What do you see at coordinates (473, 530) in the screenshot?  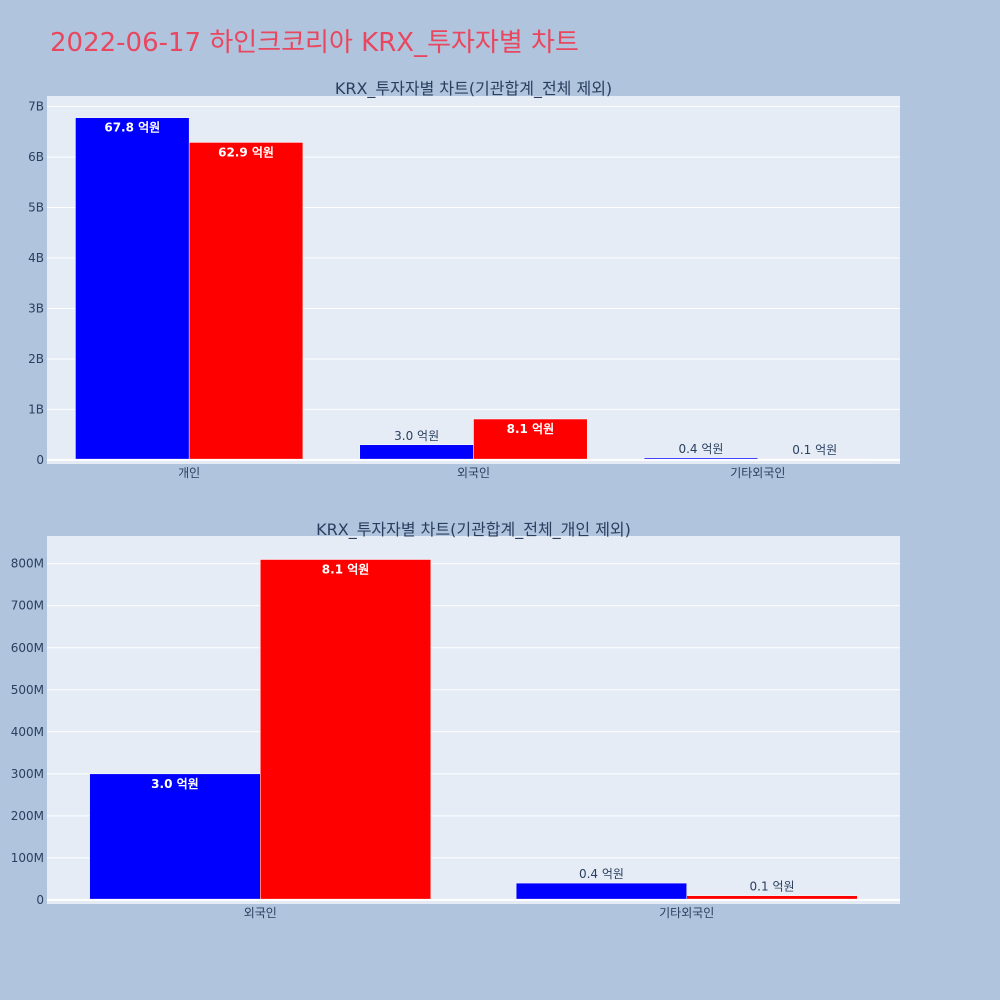 I see `chart2-title: KRX_투자자별 차트(기관합계_전체_개인 제외)` at bounding box center [473, 530].